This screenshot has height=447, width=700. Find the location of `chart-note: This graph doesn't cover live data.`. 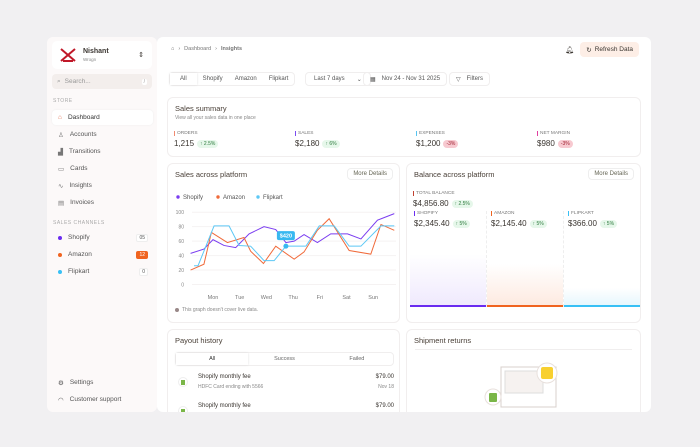

chart-note: This graph doesn't cover live data. is located at coordinates (216, 310).